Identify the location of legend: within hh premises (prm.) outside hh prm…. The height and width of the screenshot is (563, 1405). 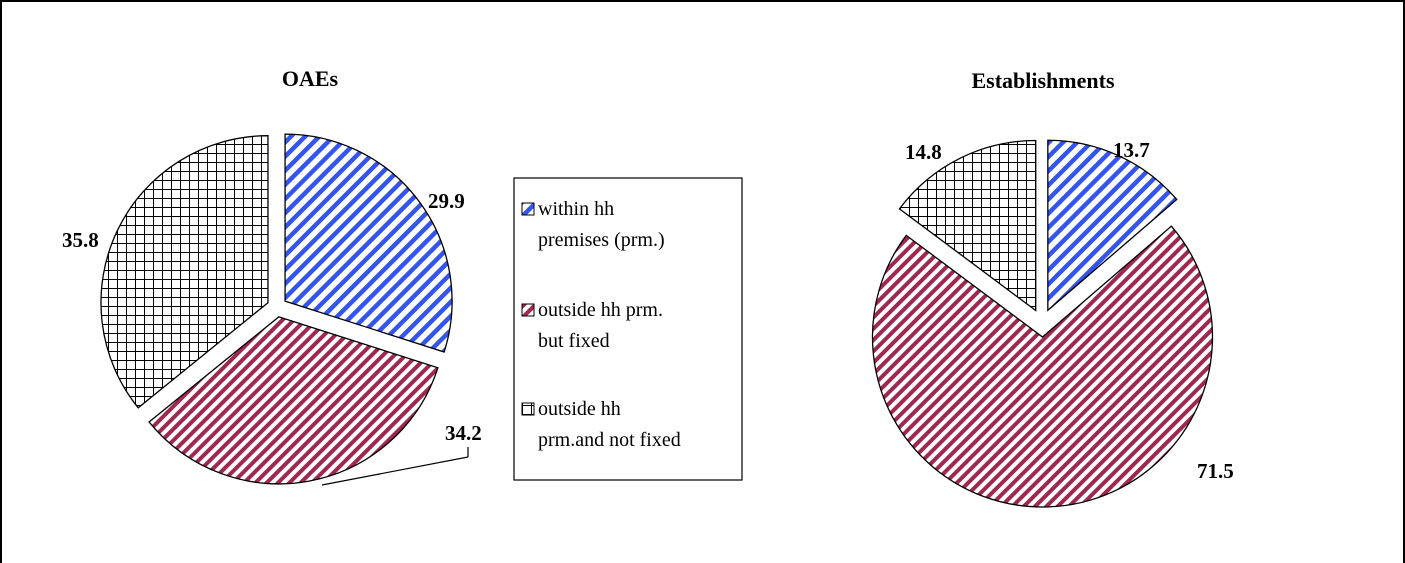
(628, 329).